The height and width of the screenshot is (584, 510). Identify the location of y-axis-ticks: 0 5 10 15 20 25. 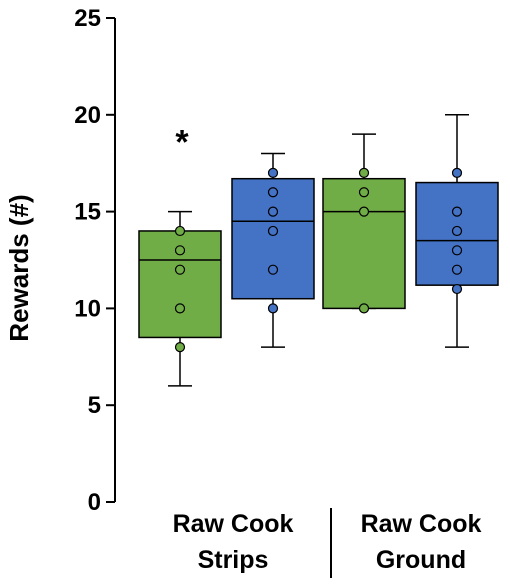
(94, 260).